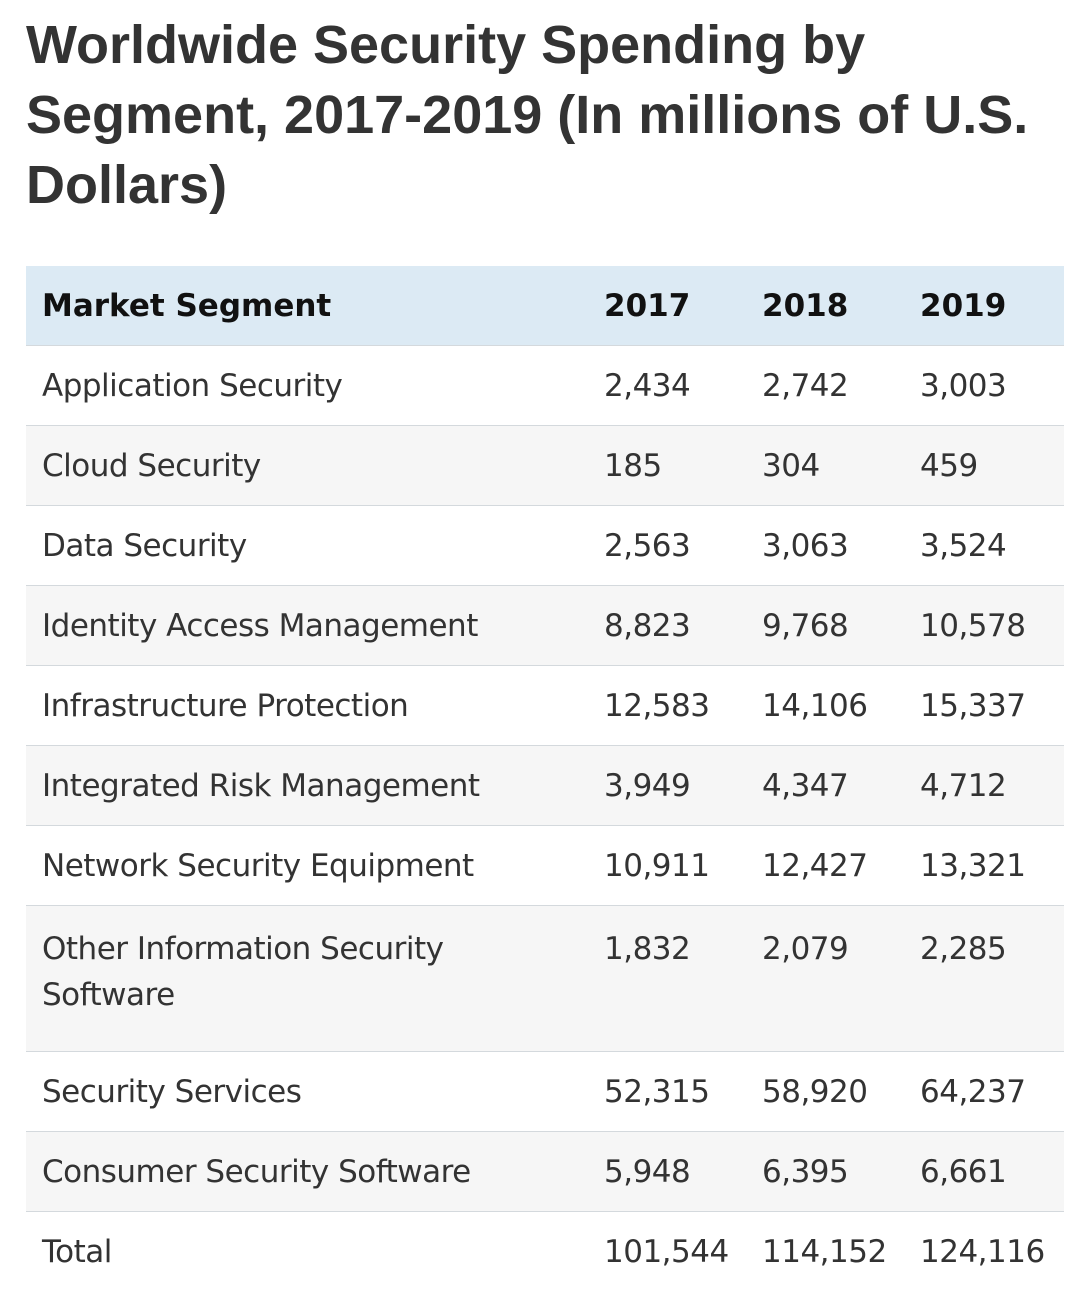  I want to click on segment-cell: Application Security, so click(308, 386).